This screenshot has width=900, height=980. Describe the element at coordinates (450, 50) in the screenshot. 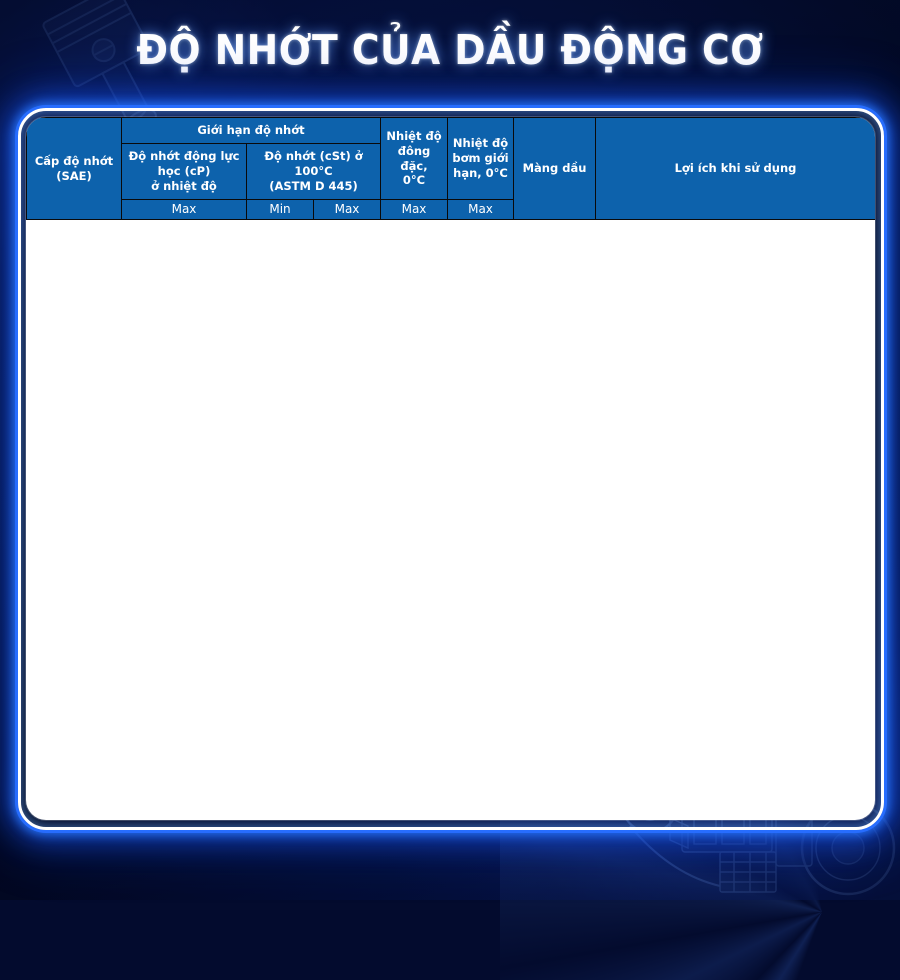

I see `page-title: ĐỘ NHỚT CỦA DẦU ĐỘNG CƠ` at that location.